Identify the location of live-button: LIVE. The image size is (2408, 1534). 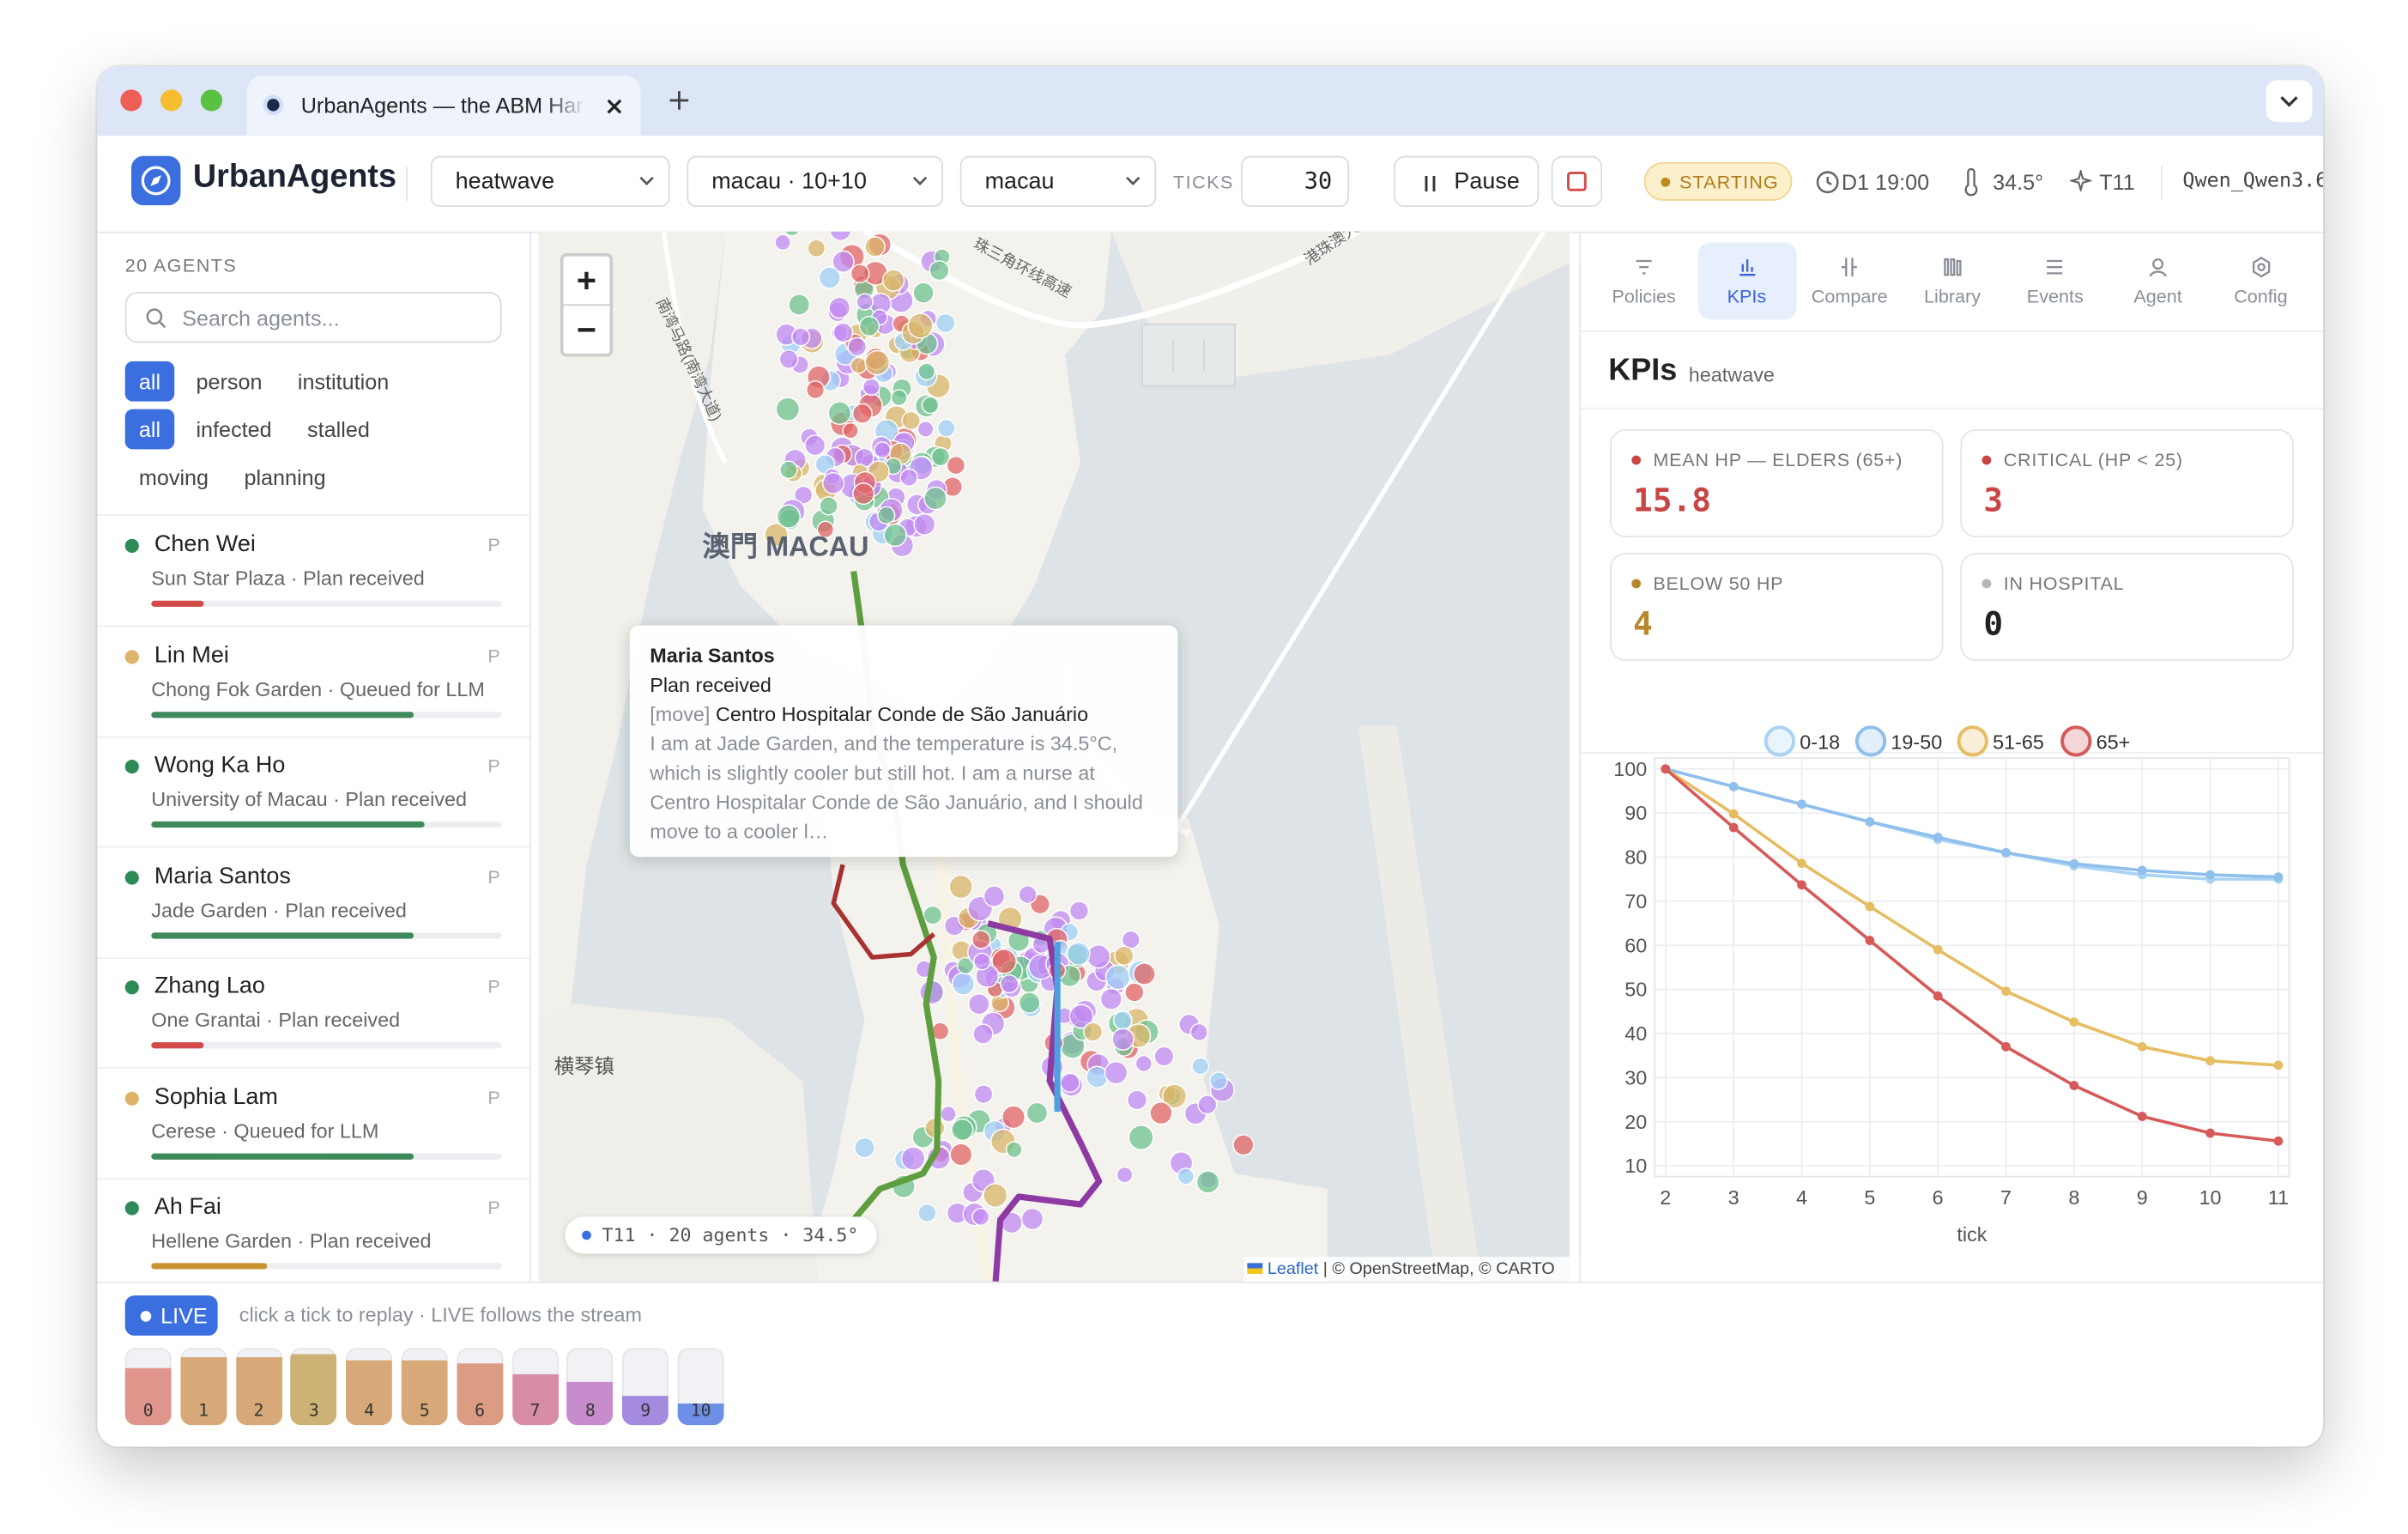
(171, 1315).